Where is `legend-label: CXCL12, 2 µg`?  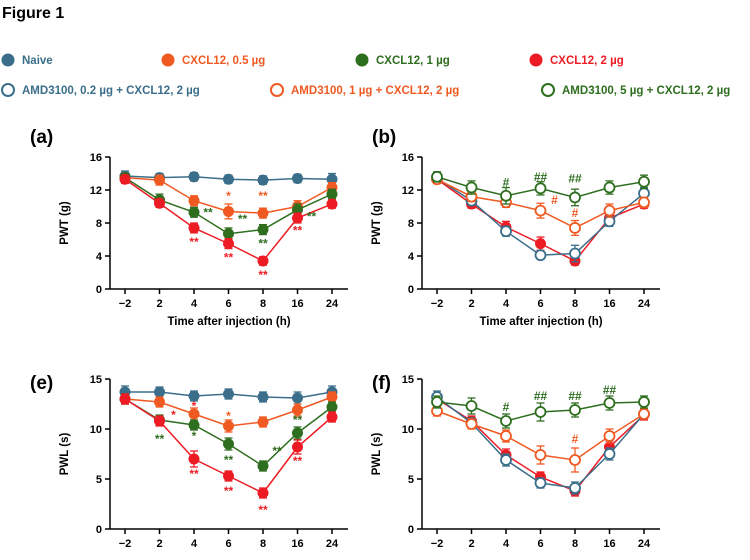 legend-label: CXCL12, 2 µg is located at coordinates (587, 61).